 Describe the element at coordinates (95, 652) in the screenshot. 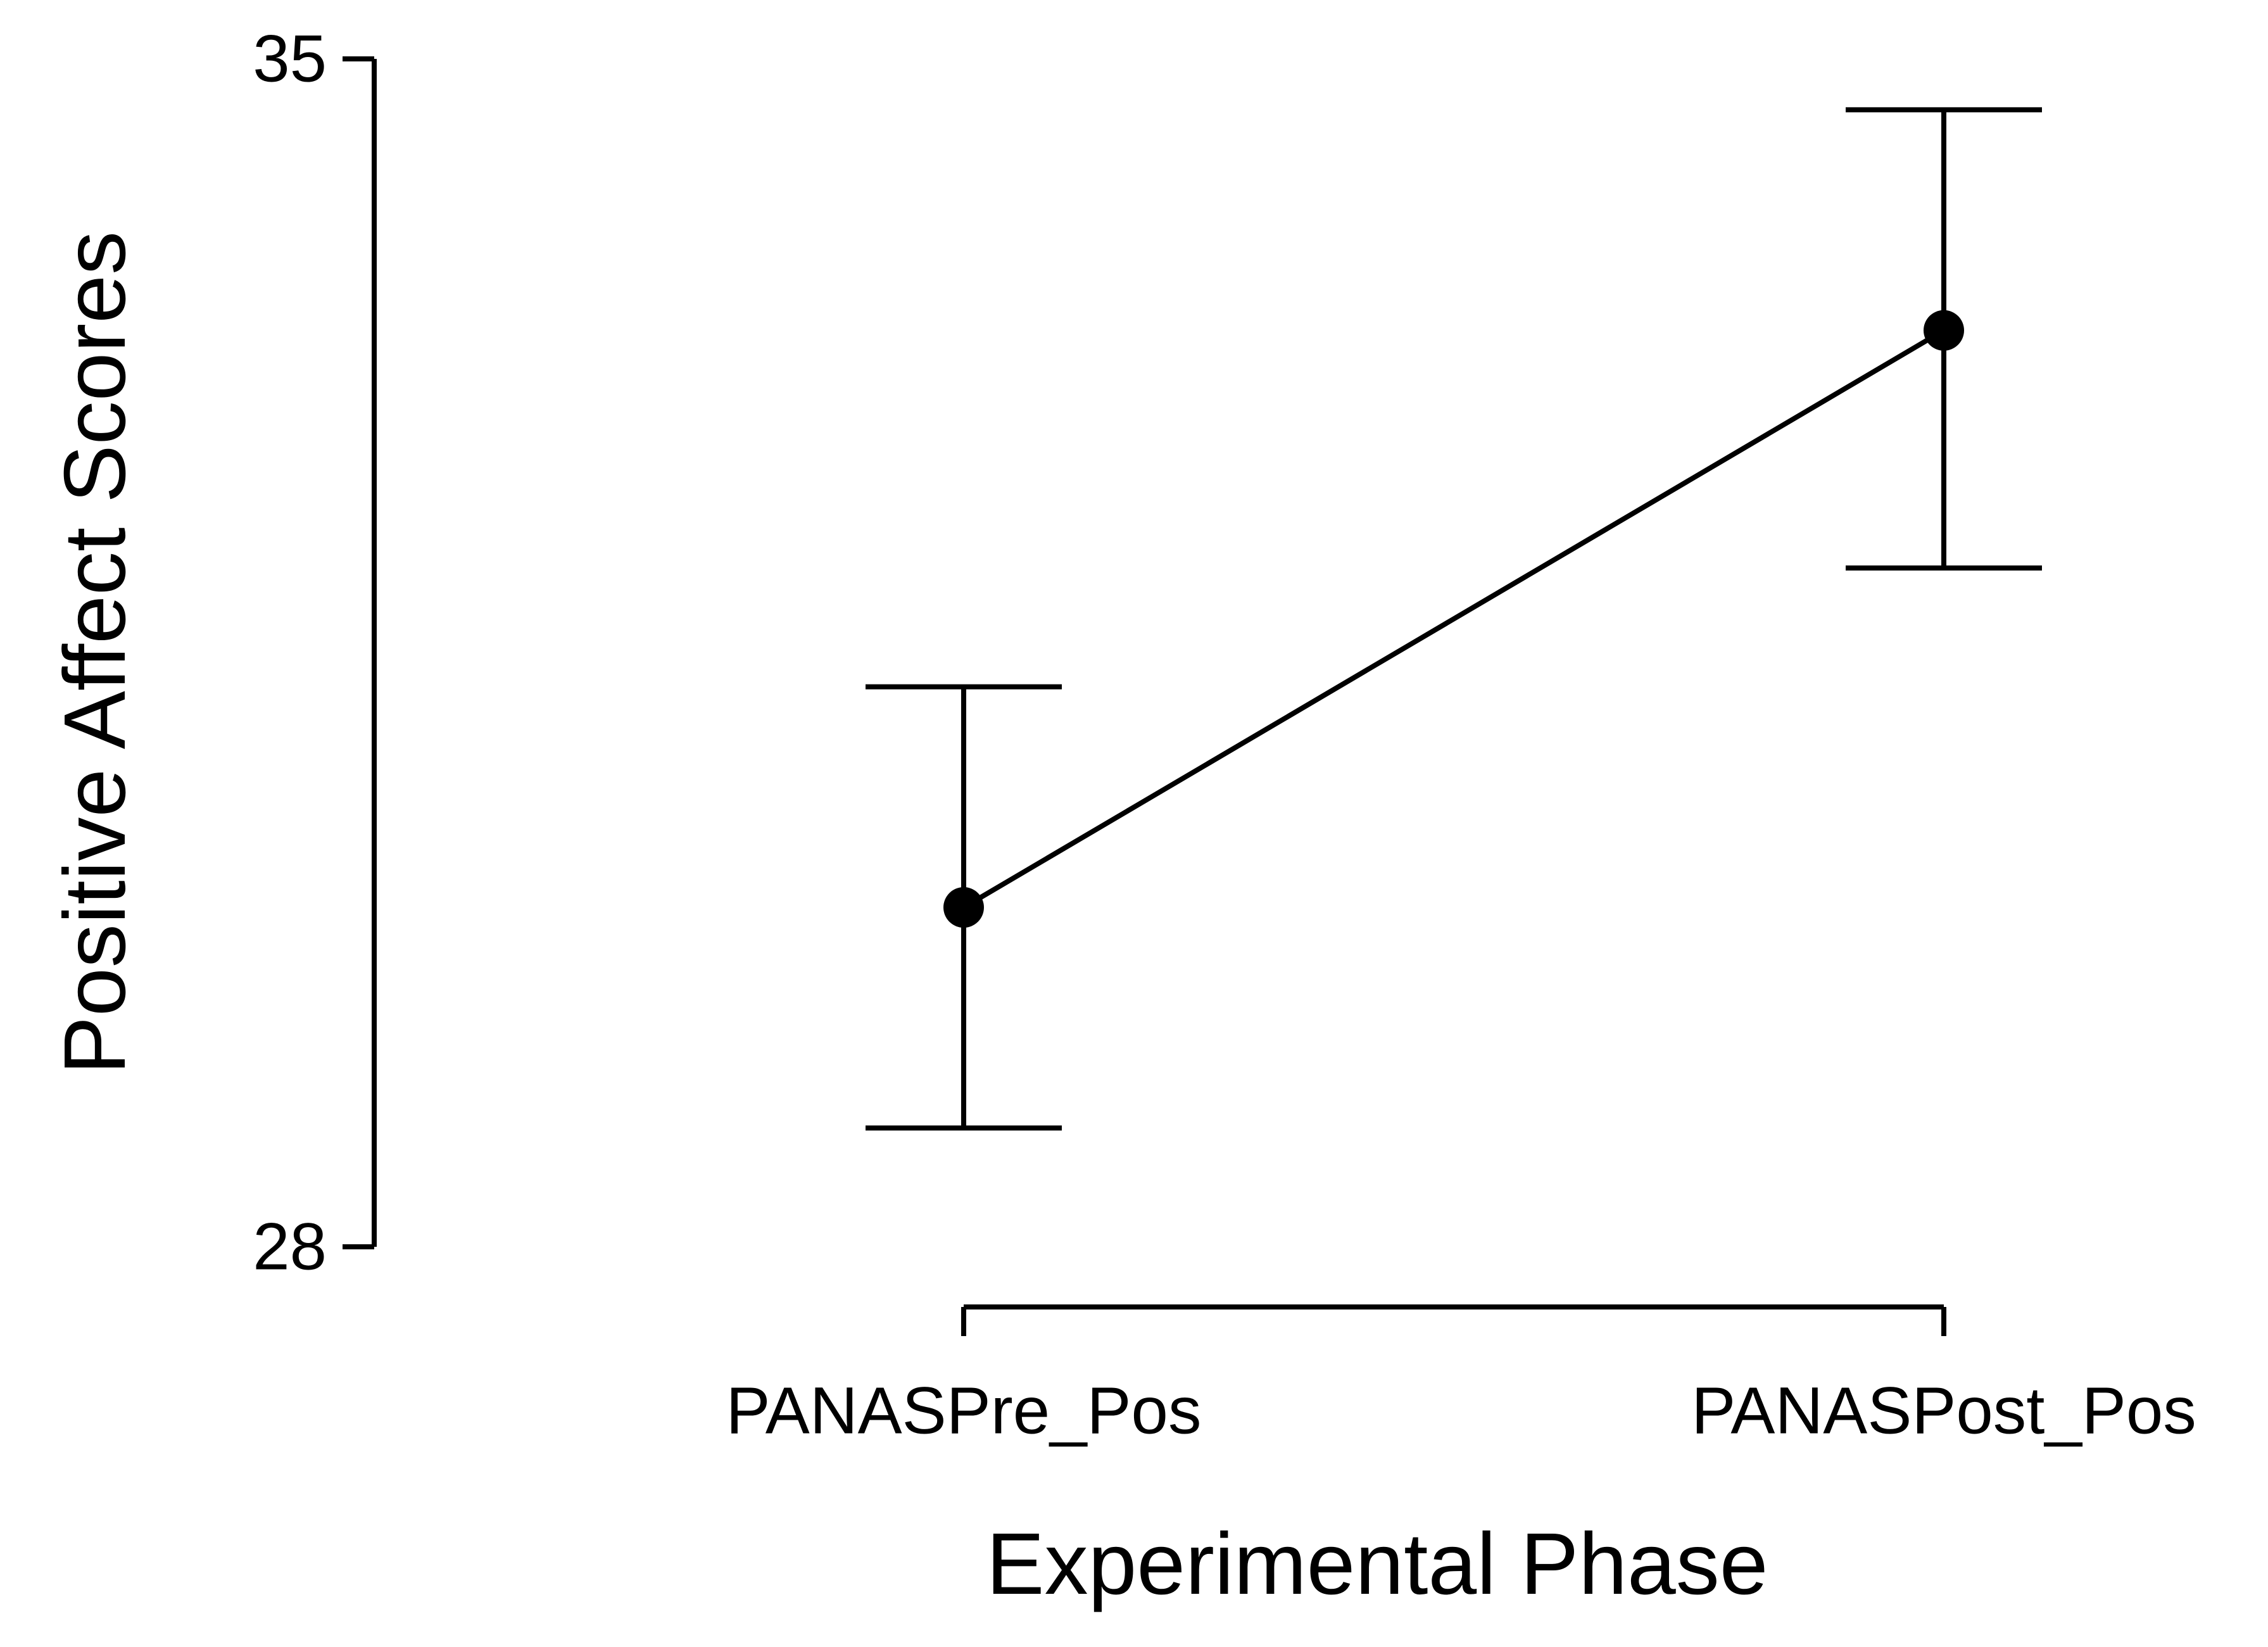

I see `y-axis-title: Positive Affect Scores` at that location.